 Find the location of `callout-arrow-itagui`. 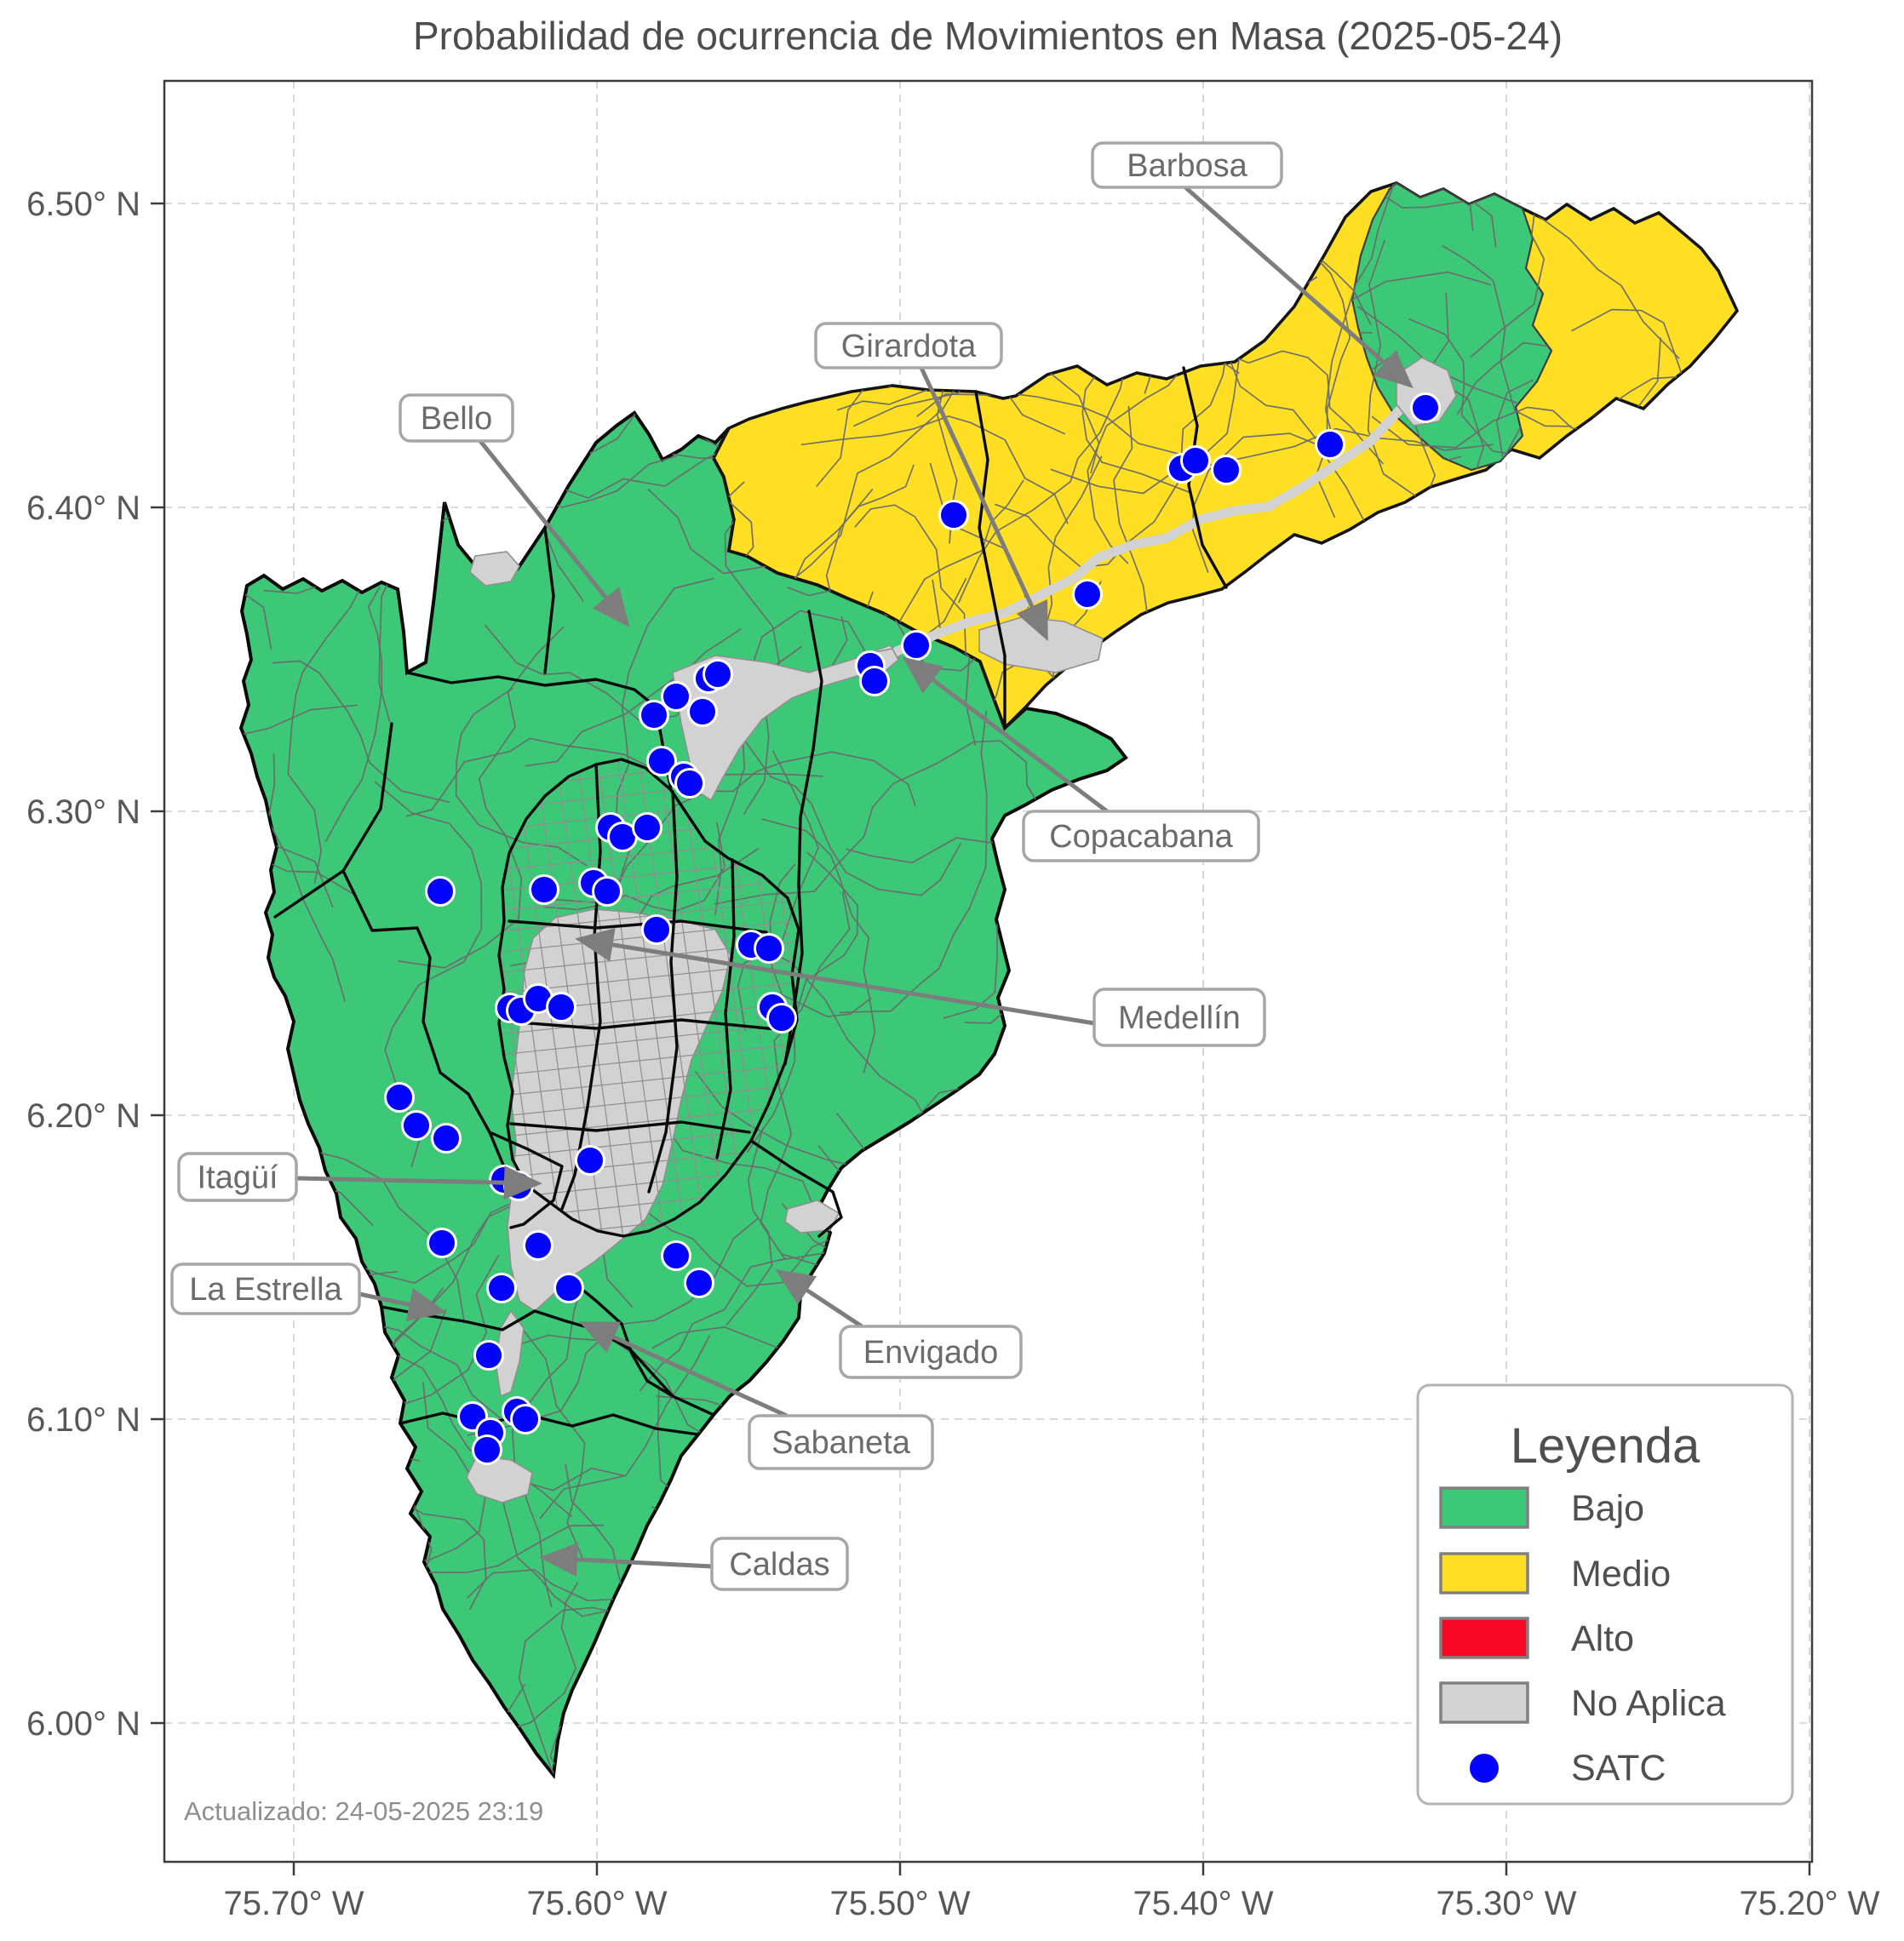

callout-arrow-itagui is located at coordinates (418, 1182).